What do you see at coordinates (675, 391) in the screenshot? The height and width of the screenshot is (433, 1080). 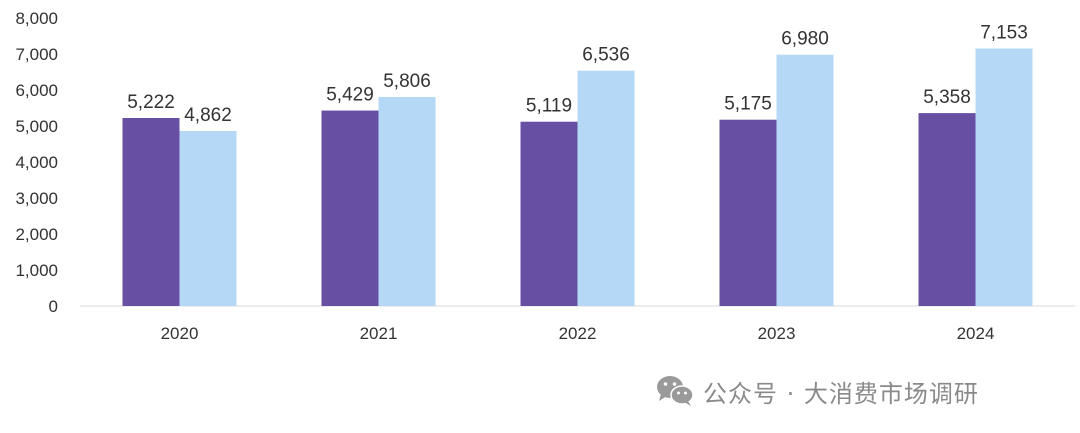 I see `wechat-icon` at bounding box center [675, 391].